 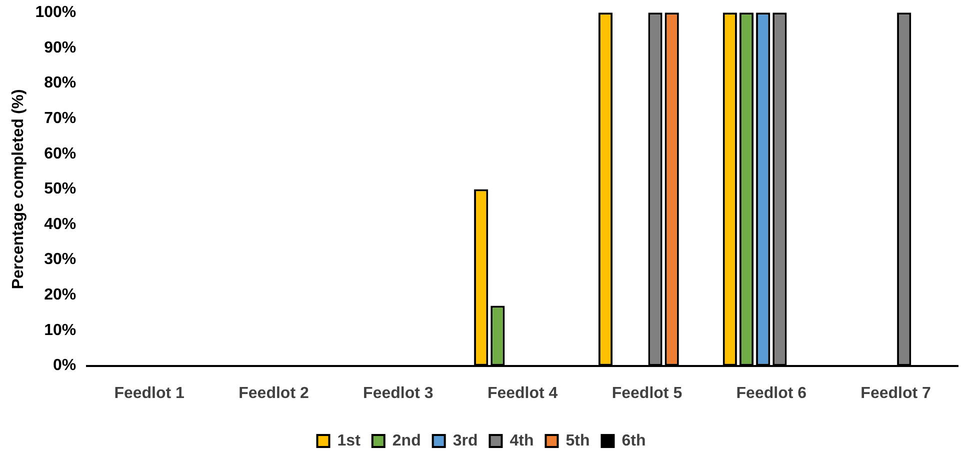 What do you see at coordinates (60, 153) in the screenshot?
I see `y-tick-label: 60%` at bounding box center [60, 153].